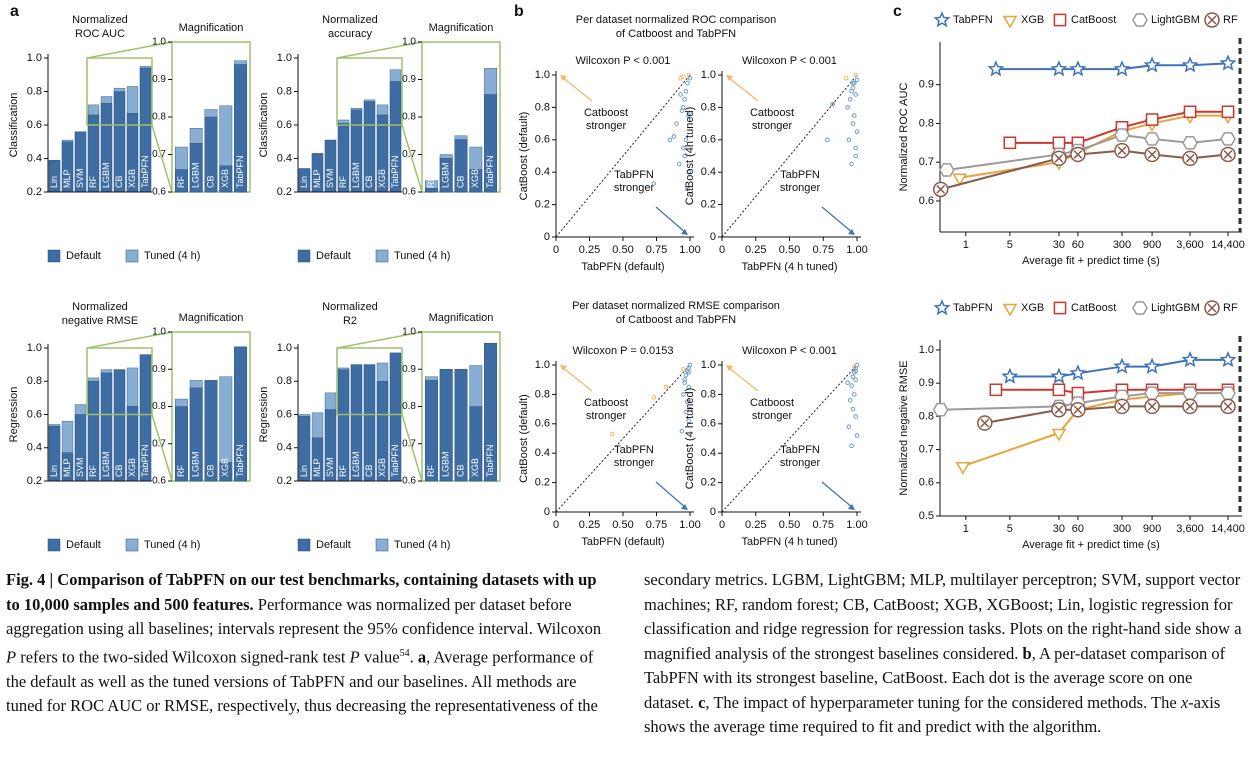  I want to click on category-label: SVM, so click(80, 467).